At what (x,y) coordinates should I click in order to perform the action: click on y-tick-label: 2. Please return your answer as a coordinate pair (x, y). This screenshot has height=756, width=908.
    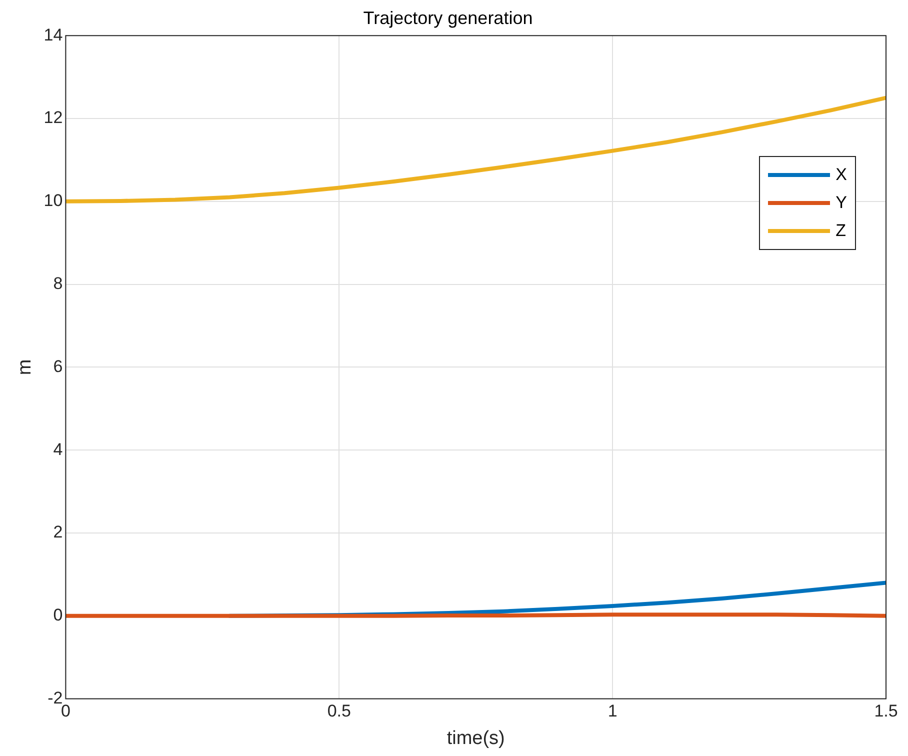
    Looking at the image, I should click on (58, 532).